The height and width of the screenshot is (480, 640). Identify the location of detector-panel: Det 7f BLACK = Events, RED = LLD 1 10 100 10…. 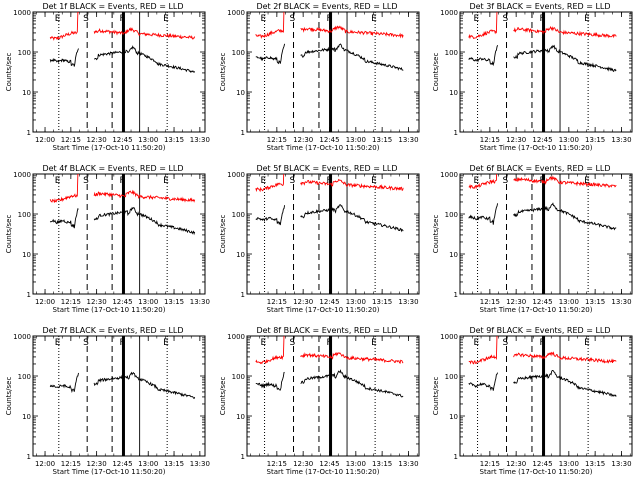
(107, 401).